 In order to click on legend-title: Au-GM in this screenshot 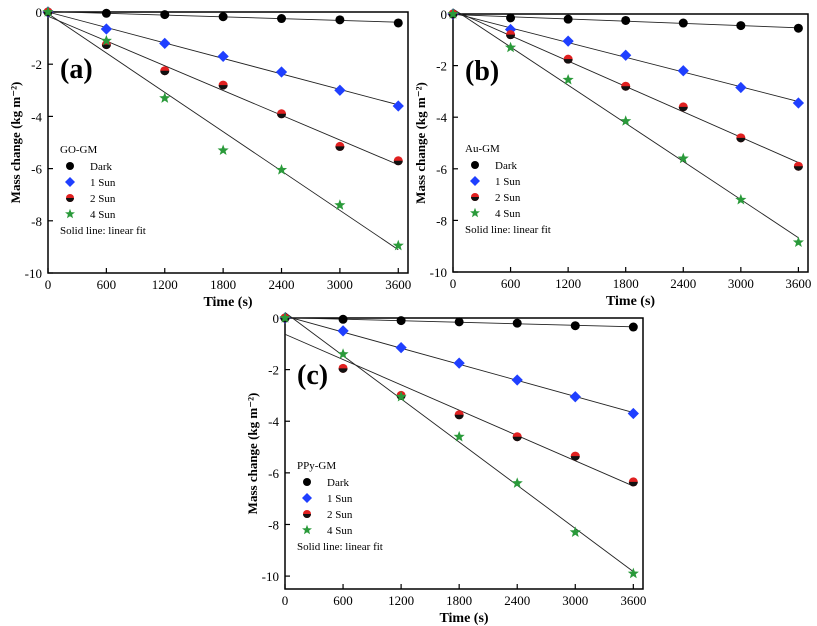, I will do `click(482, 149)`.